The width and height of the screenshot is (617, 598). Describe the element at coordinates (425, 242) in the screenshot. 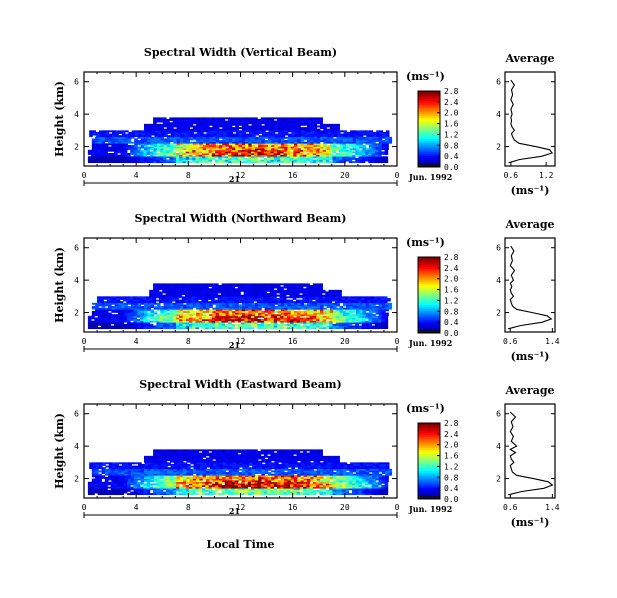

I see `colorbar-unit: (ms⁻¹)` at that location.